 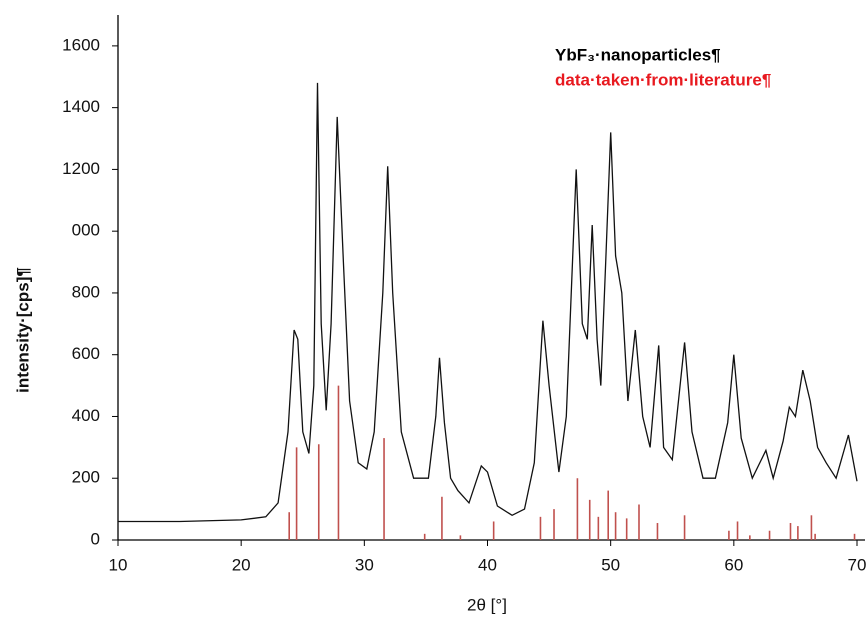 I want to click on y-tick-label: 800, so click(x=86, y=291).